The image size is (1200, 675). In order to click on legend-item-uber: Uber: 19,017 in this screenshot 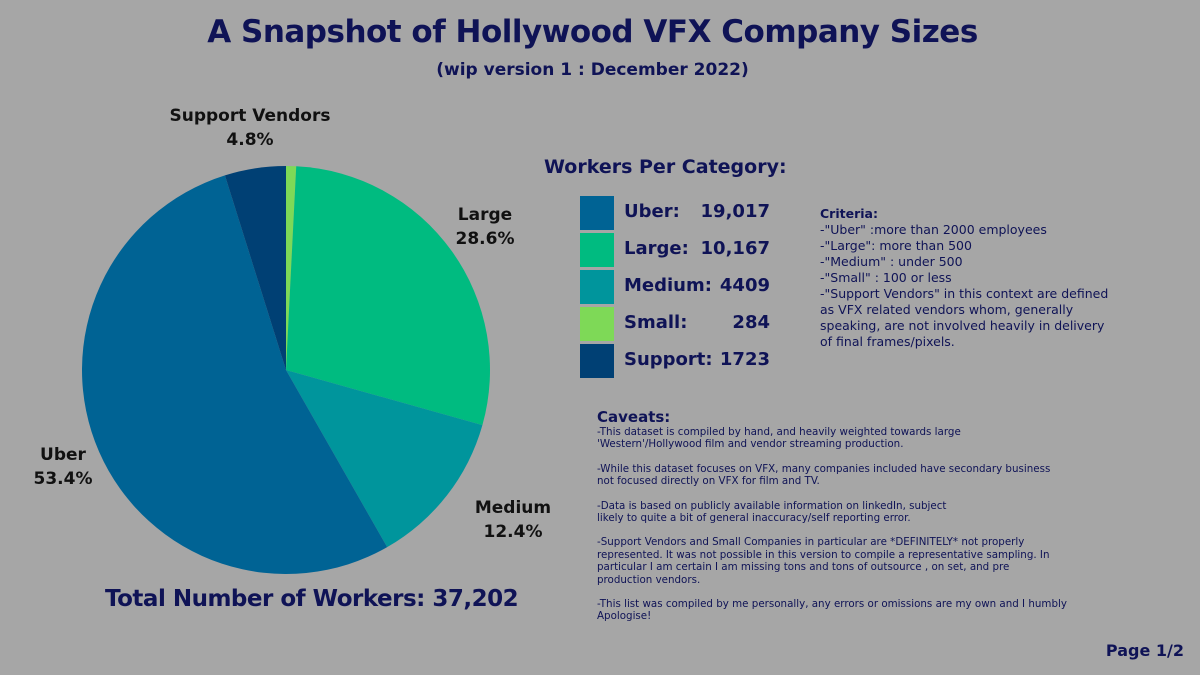, I will do `click(680, 213)`.